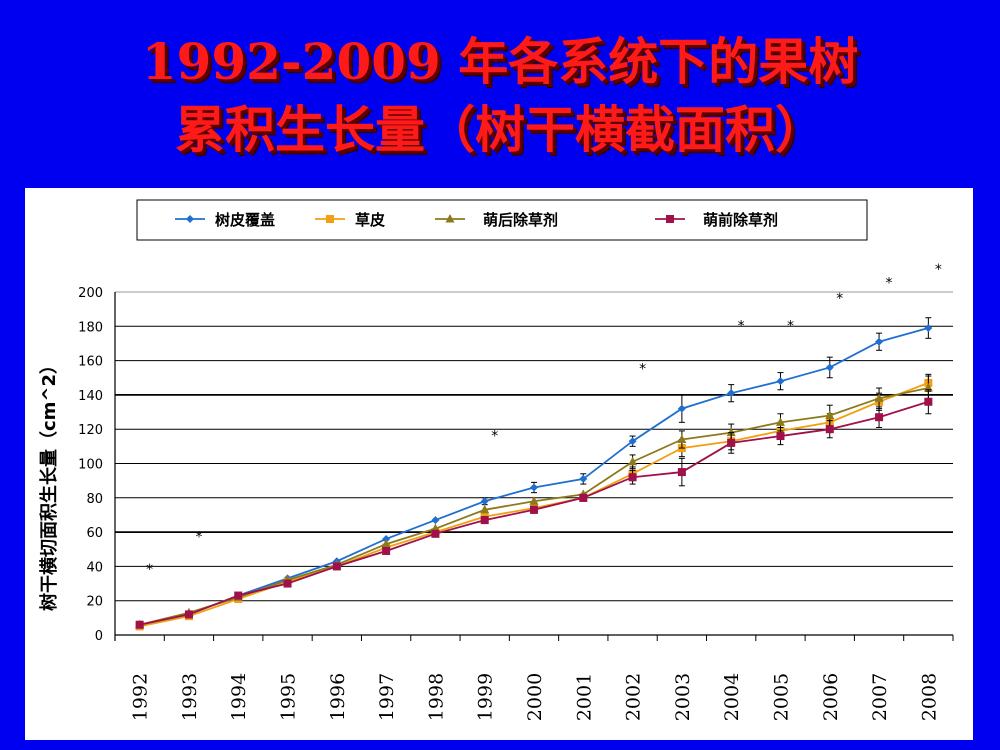 This screenshot has width=1000, height=750. Describe the element at coordinates (781, 697) in the screenshot. I see `x-tick-label: 2005` at that location.